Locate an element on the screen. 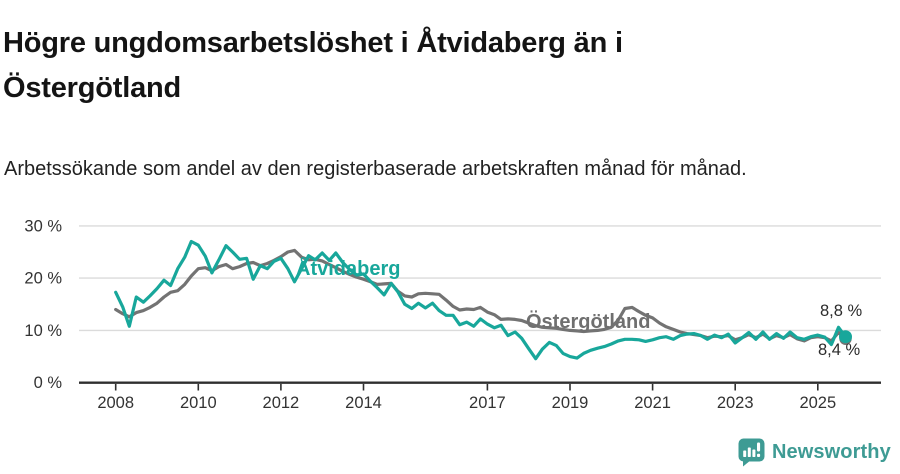  x-tick-label: 2019 is located at coordinates (570, 403).